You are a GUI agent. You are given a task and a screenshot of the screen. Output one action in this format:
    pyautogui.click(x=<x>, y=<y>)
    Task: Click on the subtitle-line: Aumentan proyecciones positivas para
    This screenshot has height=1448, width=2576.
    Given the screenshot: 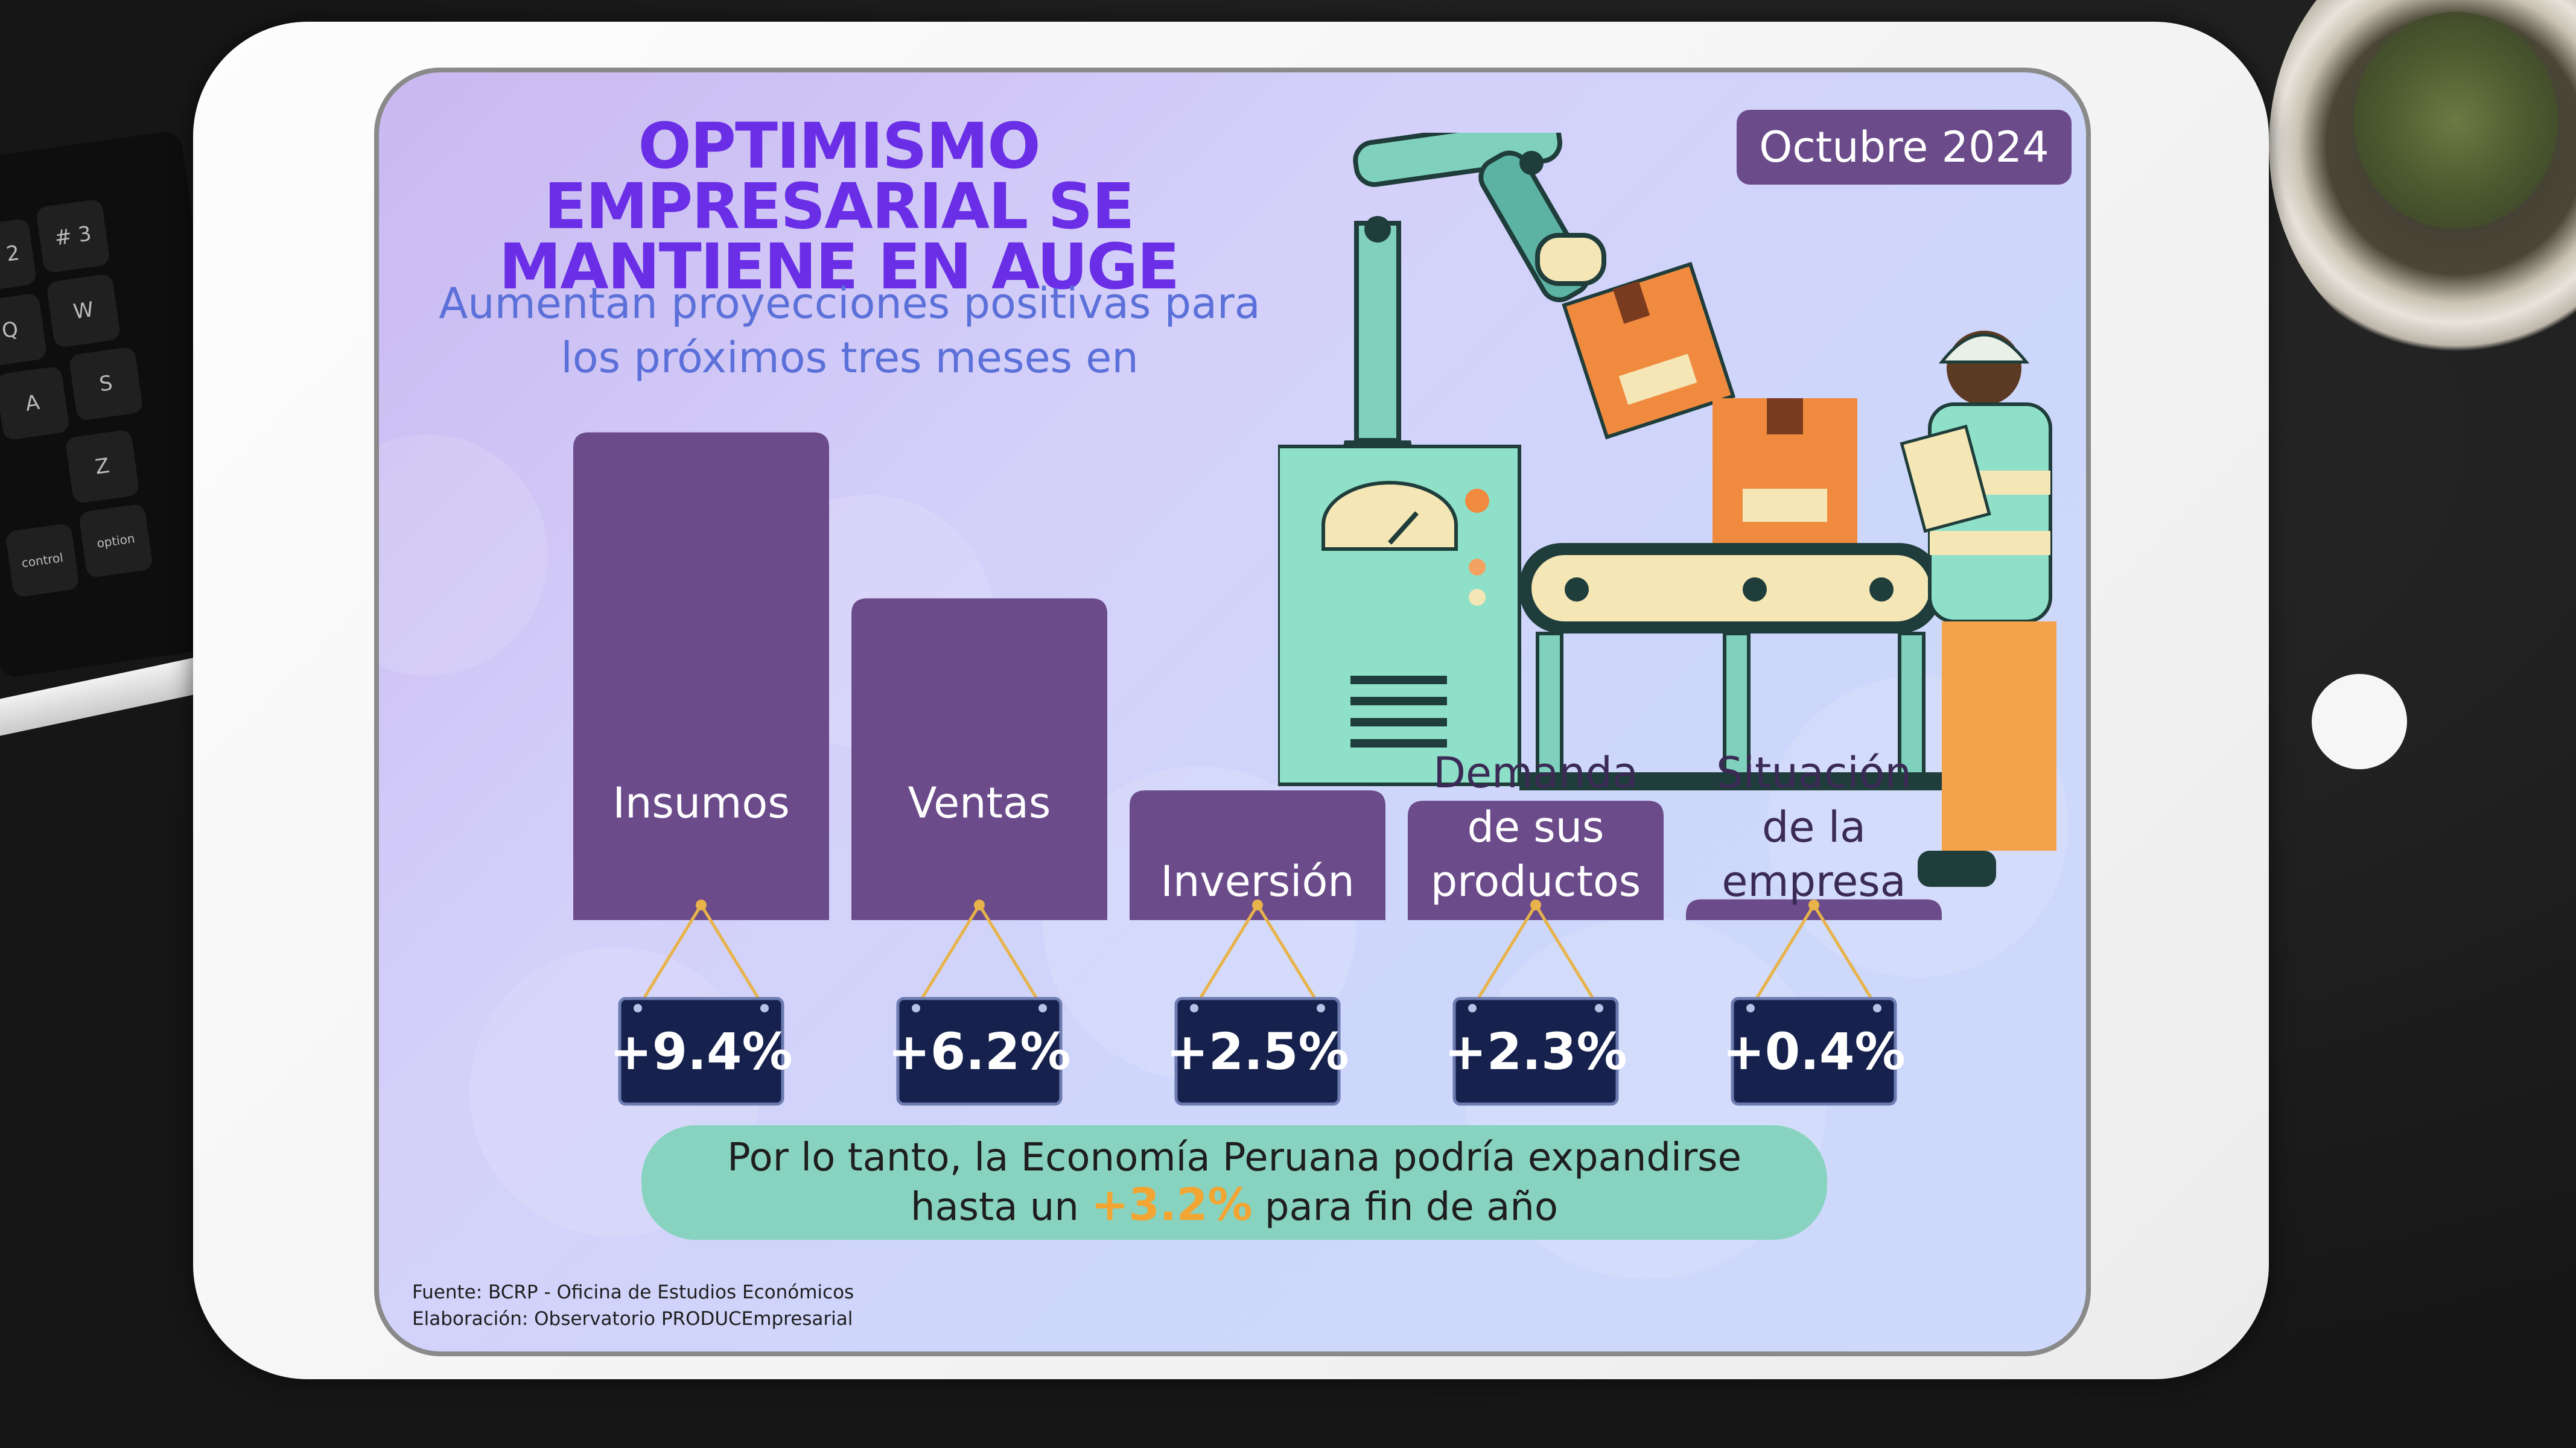 What is the action you would take?
    pyautogui.click(x=850, y=303)
    